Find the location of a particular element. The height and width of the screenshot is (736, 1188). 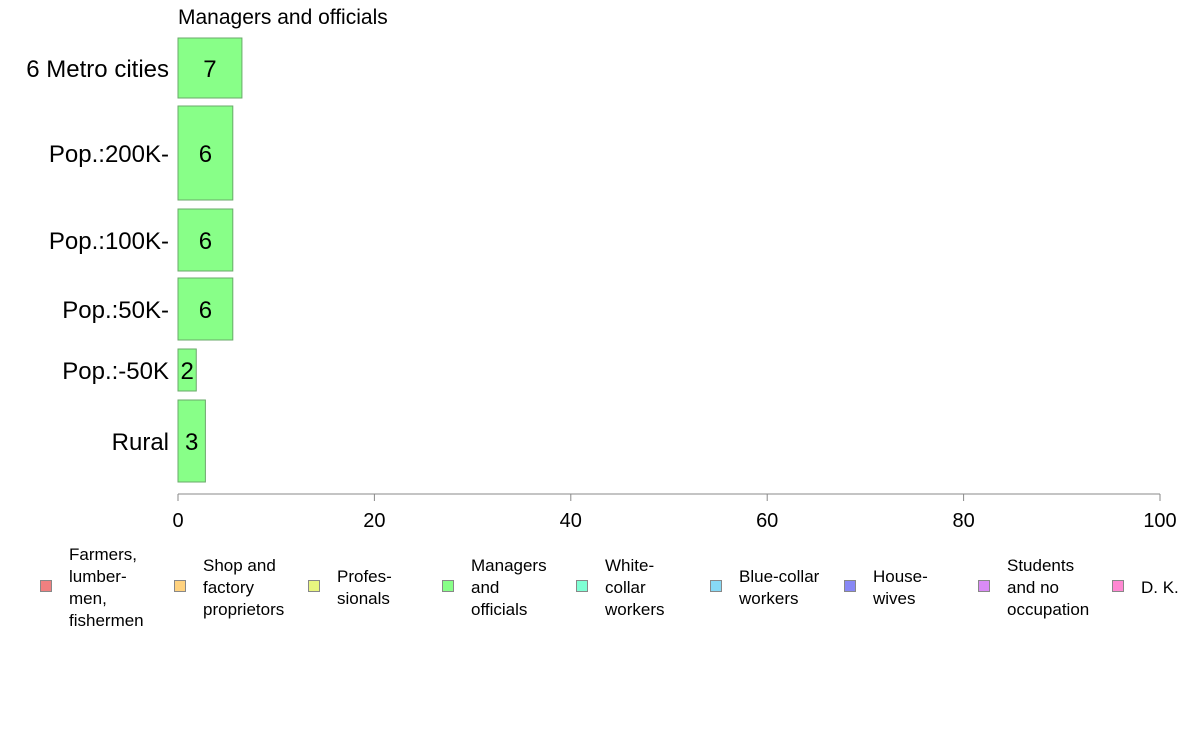

x-tick-label: 40 is located at coordinates (571, 521).